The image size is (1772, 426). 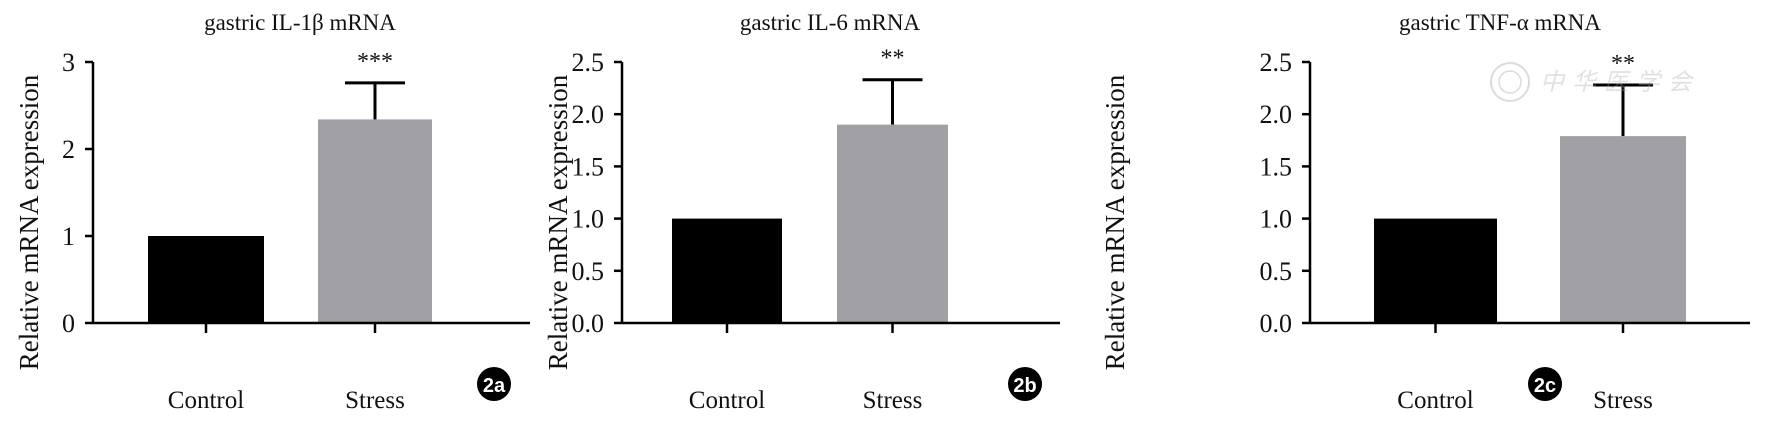 I want to click on chart-title: gastric TNF-α mRNA, so click(x=1500, y=22).